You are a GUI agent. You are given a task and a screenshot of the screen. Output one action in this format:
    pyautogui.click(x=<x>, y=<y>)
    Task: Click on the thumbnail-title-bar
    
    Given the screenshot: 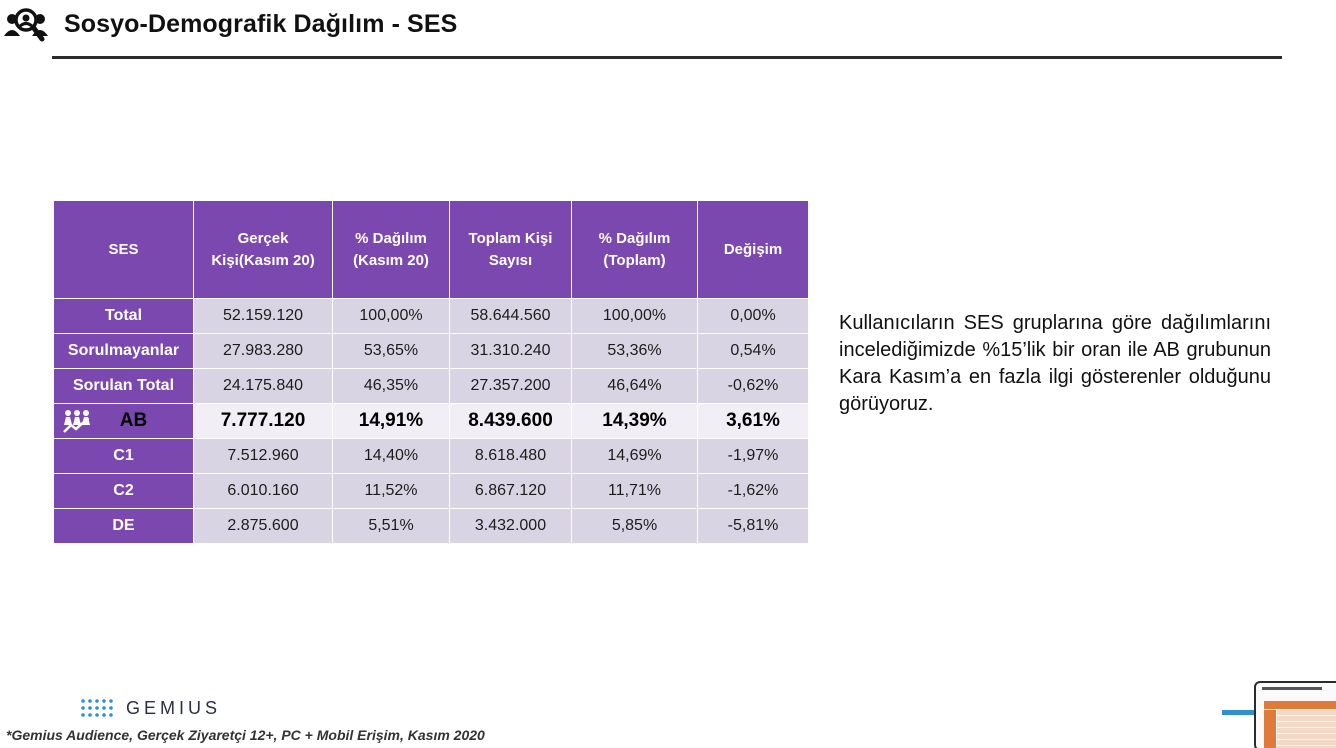 What is the action you would take?
    pyautogui.click(x=1292, y=688)
    